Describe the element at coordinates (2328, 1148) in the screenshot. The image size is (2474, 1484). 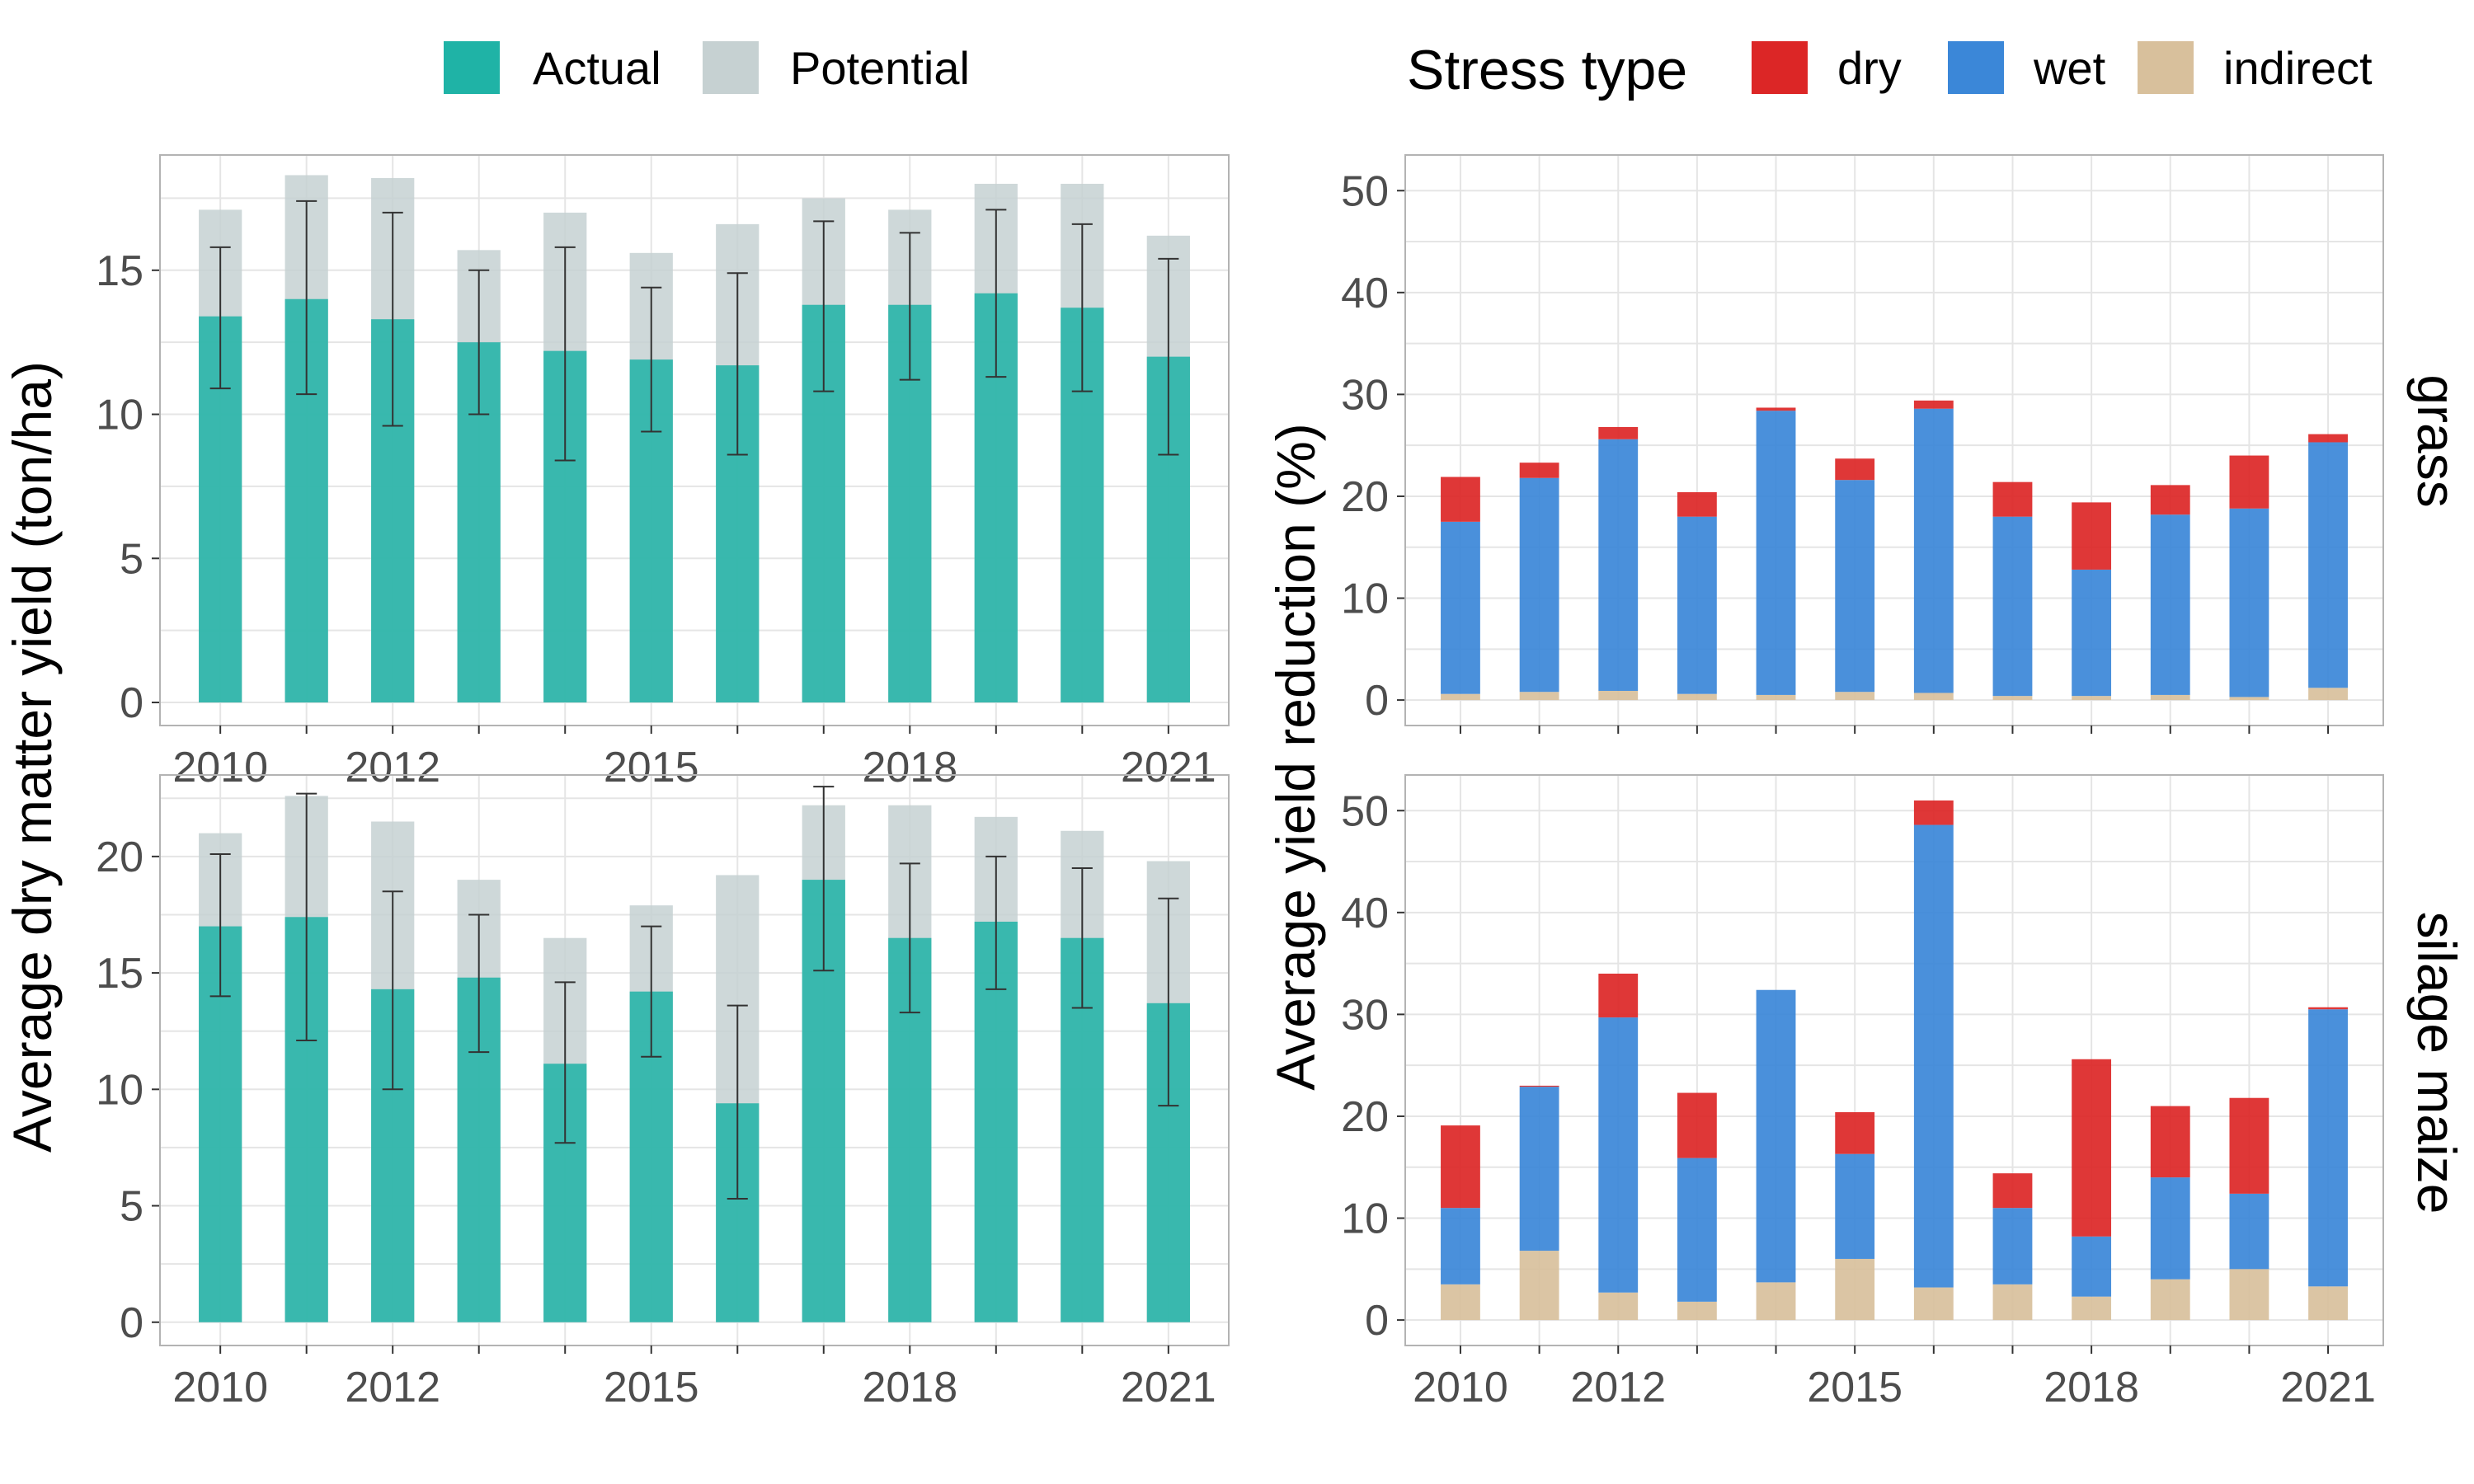
I see `bar-wet-2021` at that location.